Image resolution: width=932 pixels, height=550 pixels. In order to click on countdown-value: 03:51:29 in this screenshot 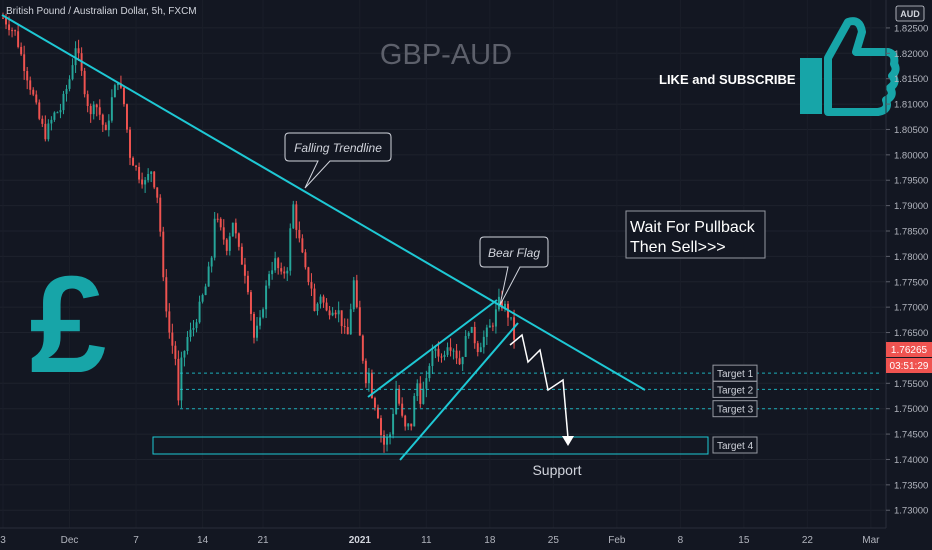, I will do `click(909, 366)`.